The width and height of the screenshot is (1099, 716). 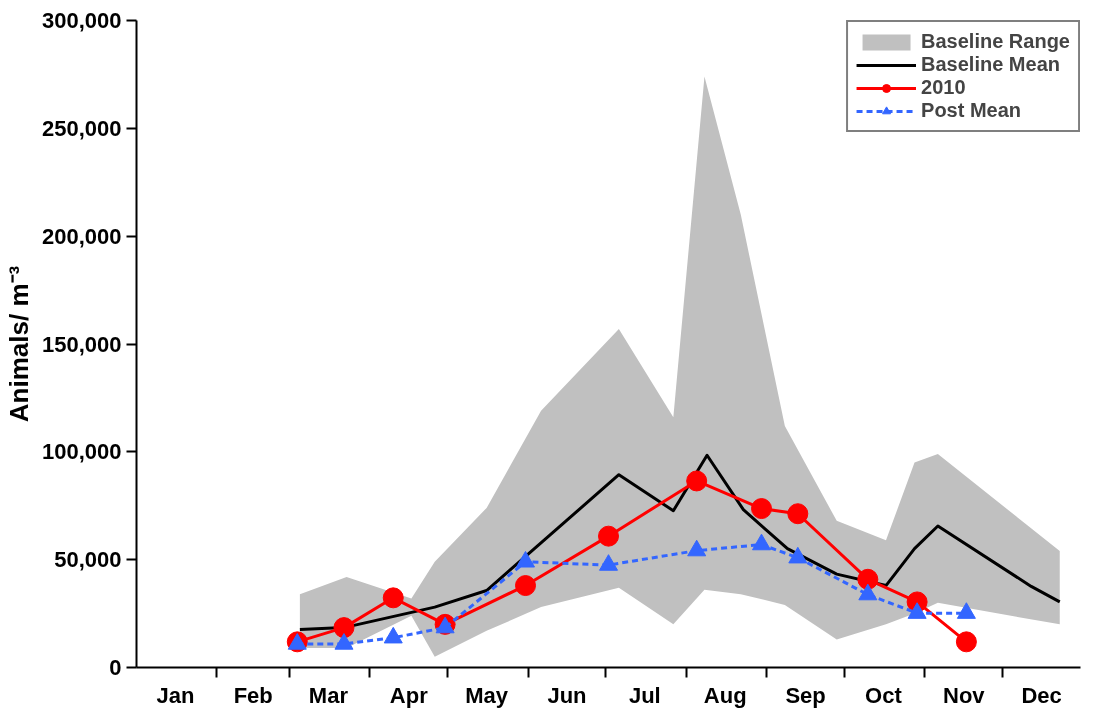 I want to click on y-tick-label: 300,000, so click(x=81, y=20).